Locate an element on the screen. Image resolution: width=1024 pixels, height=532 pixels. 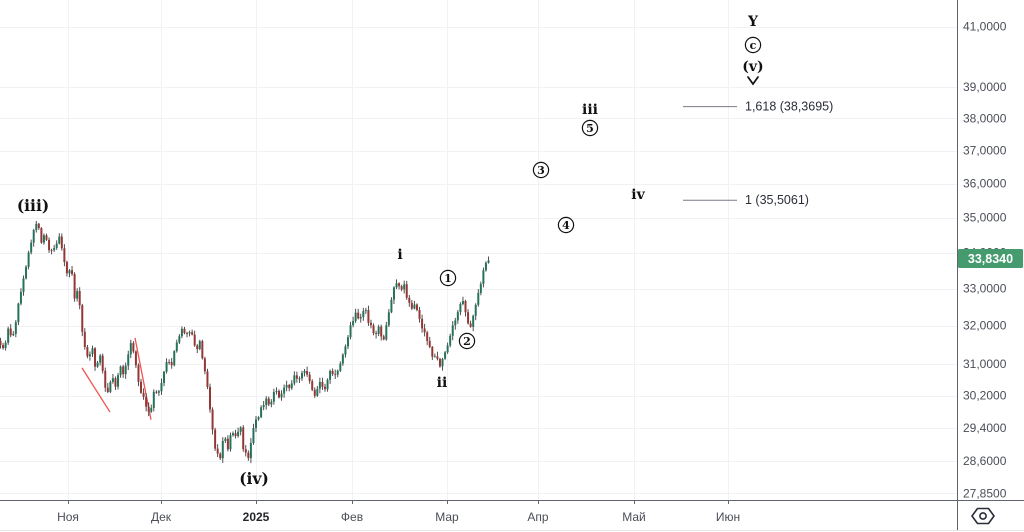
price-tick-label: 32,0000 is located at coordinates (985, 326).